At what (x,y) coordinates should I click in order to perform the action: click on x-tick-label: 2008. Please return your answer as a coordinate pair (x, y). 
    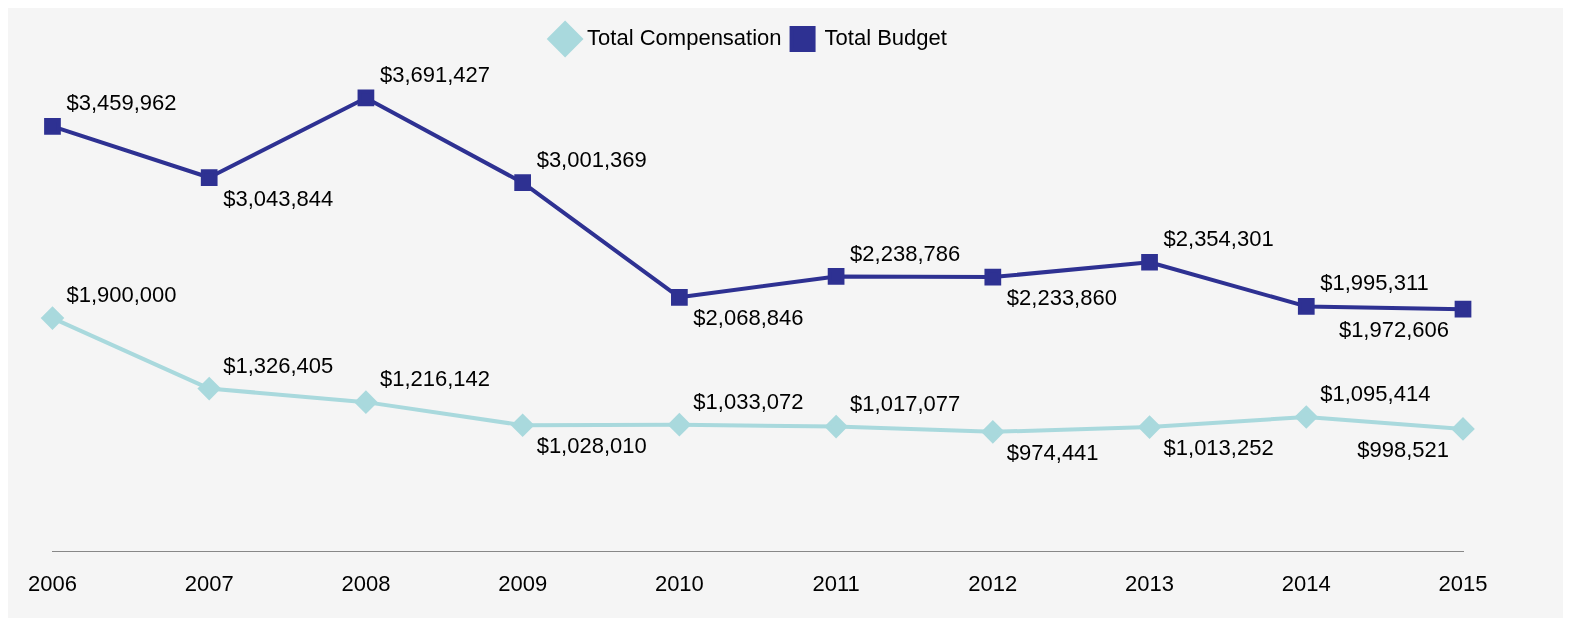
    Looking at the image, I should click on (366, 583).